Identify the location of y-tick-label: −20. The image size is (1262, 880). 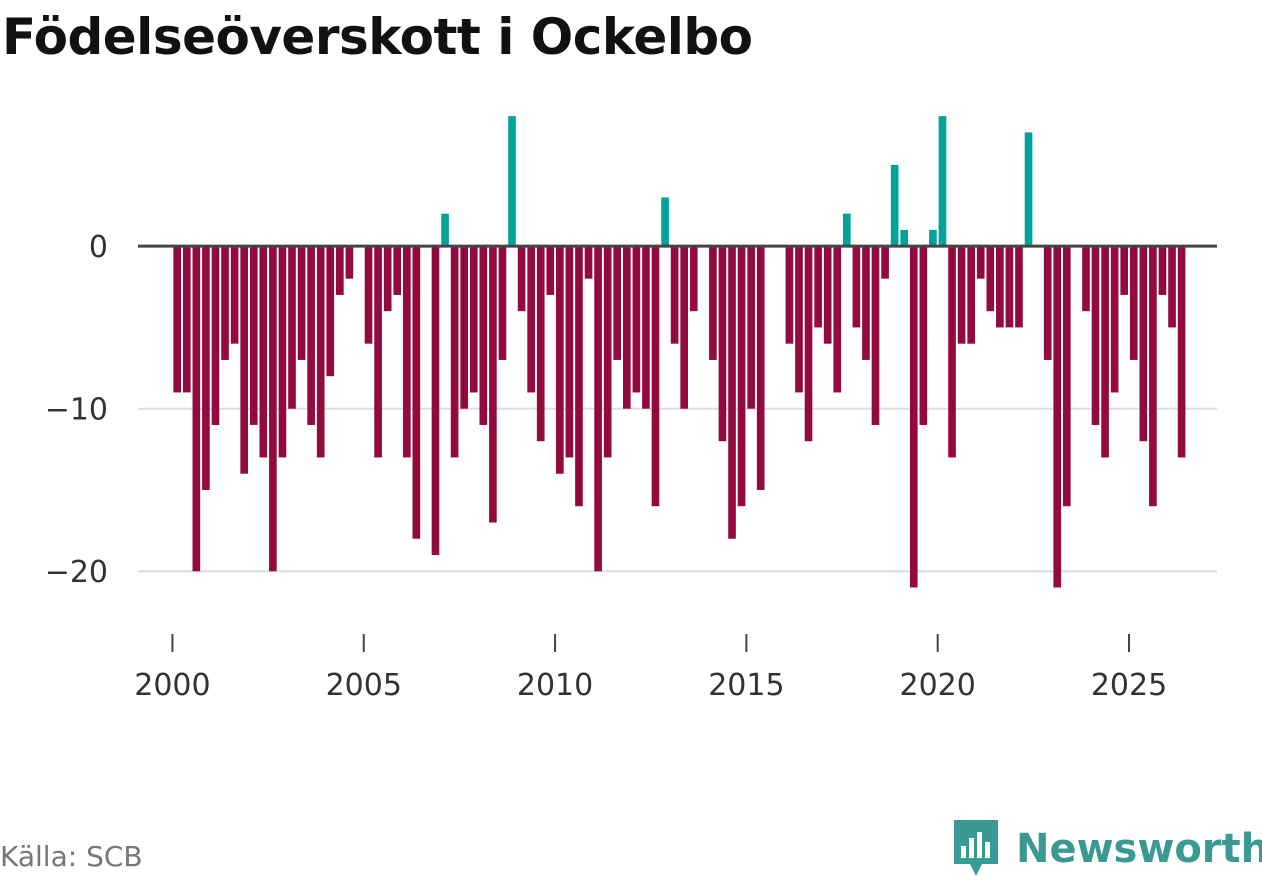
(76, 572).